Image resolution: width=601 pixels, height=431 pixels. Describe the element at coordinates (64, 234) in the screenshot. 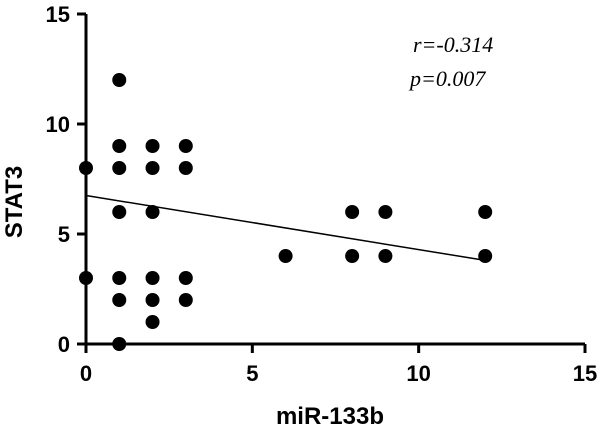

I see `y-tick-label: 5` at that location.